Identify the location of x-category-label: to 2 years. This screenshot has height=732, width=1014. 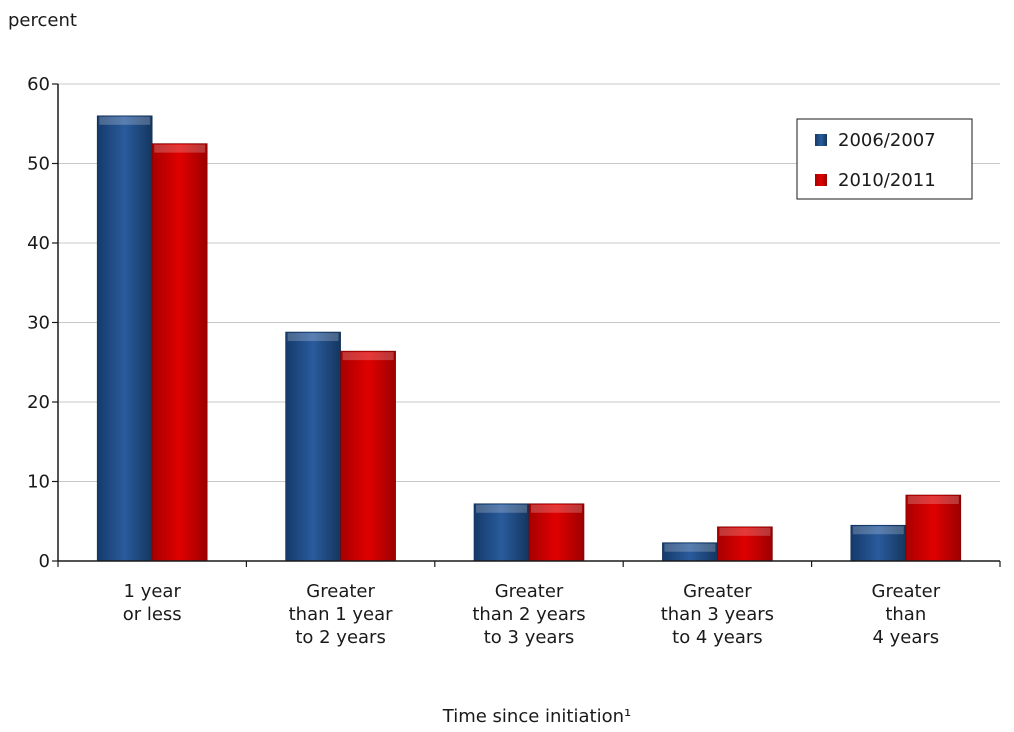
(340, 637).